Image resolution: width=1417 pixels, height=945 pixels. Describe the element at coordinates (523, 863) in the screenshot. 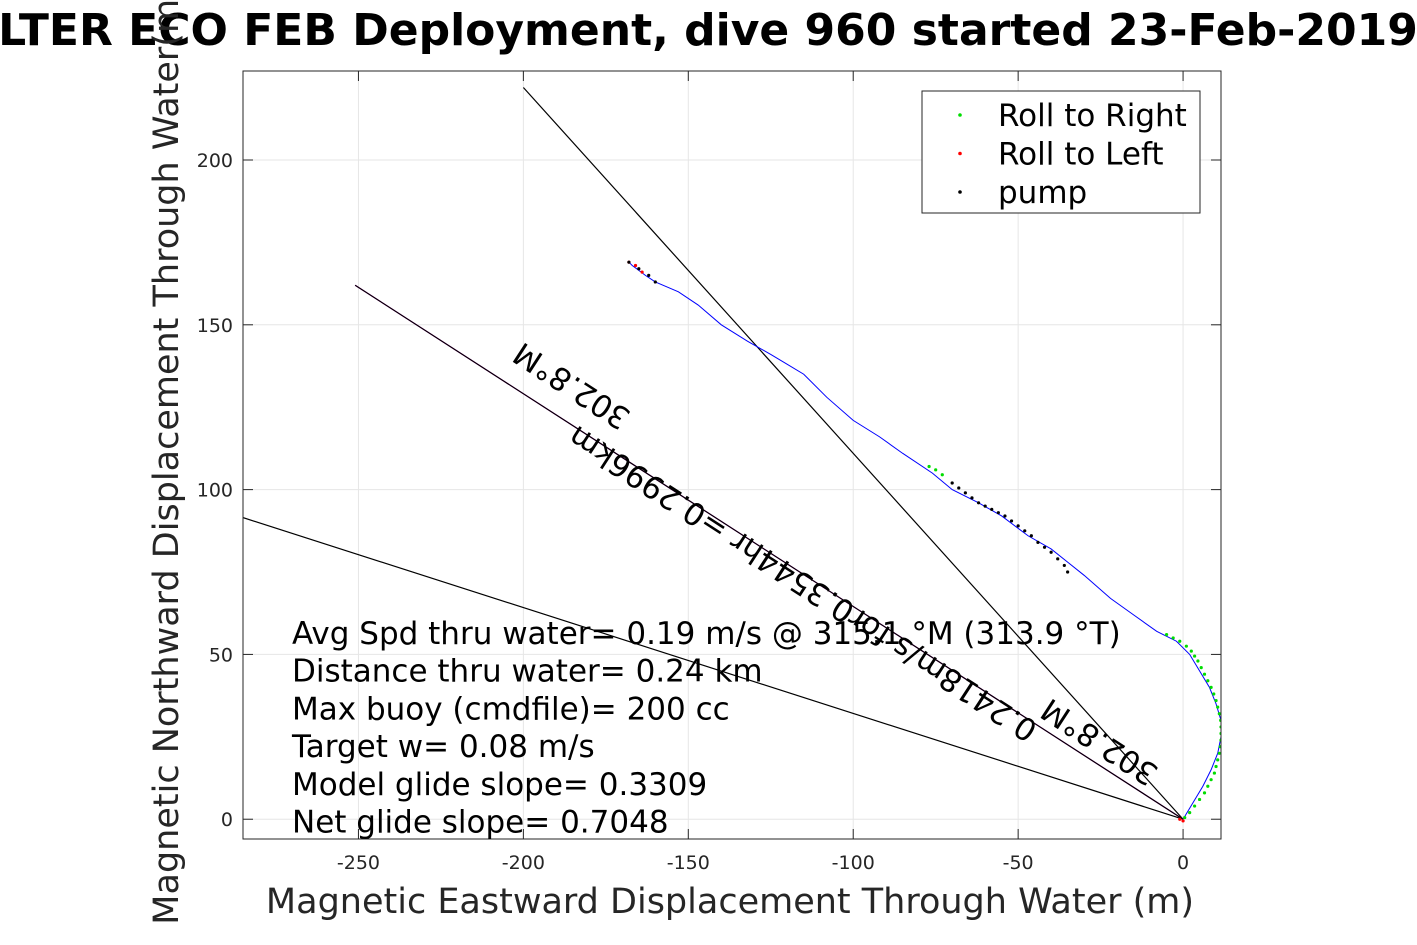

I see `x-tick-label: -200` at that location.